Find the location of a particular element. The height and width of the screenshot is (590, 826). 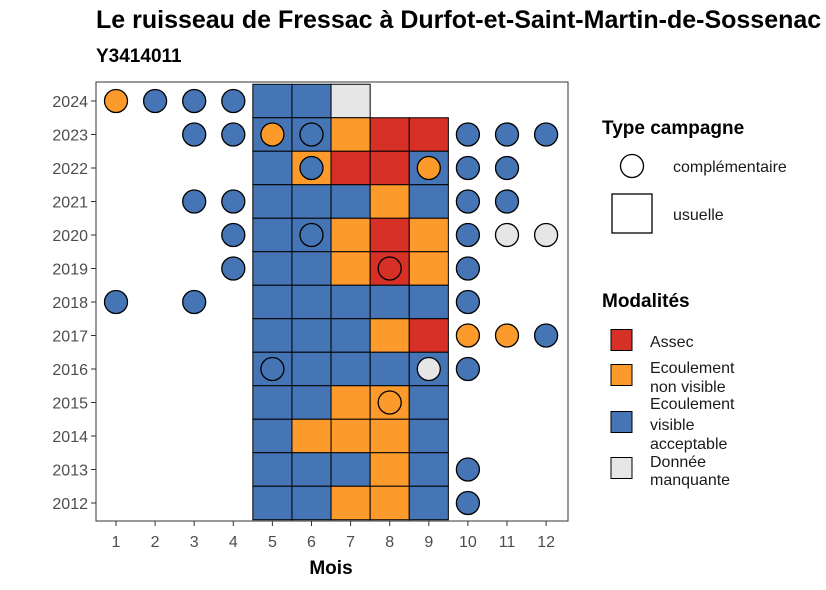

legend-modalite-label: Assec is located at coordinates (672, 342).